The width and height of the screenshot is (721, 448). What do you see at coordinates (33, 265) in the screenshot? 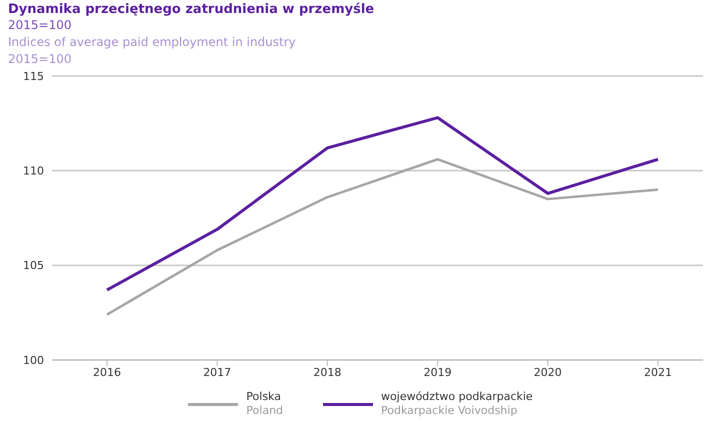
I see `y-tick-label: 105` at bounding box center [33, 265].